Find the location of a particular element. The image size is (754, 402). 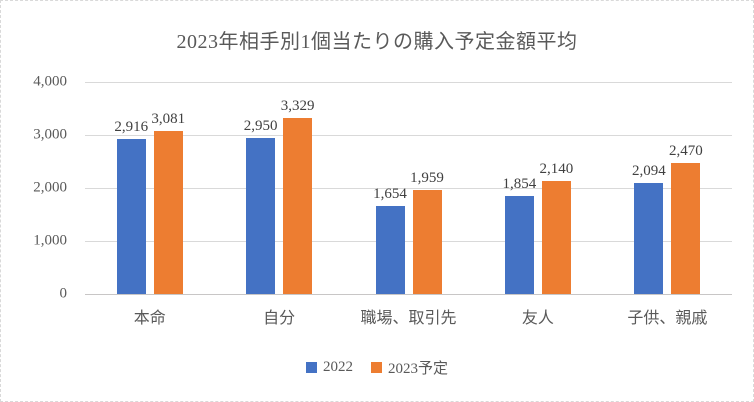

x-axis-line is located at coordinates (408, 294).